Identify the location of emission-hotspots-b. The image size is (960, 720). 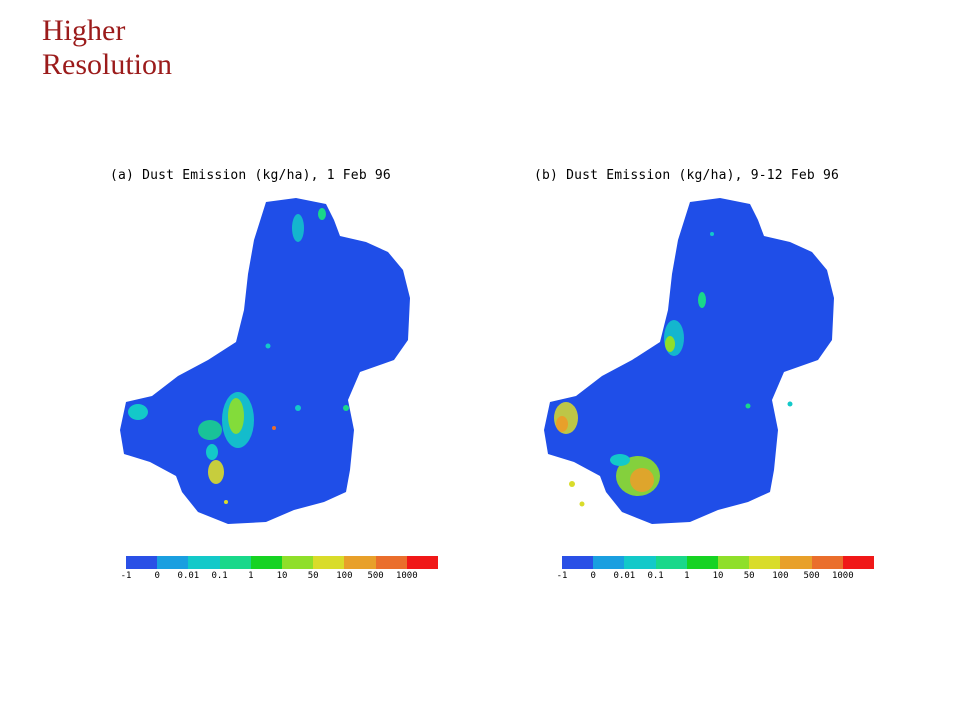
(673, 369).